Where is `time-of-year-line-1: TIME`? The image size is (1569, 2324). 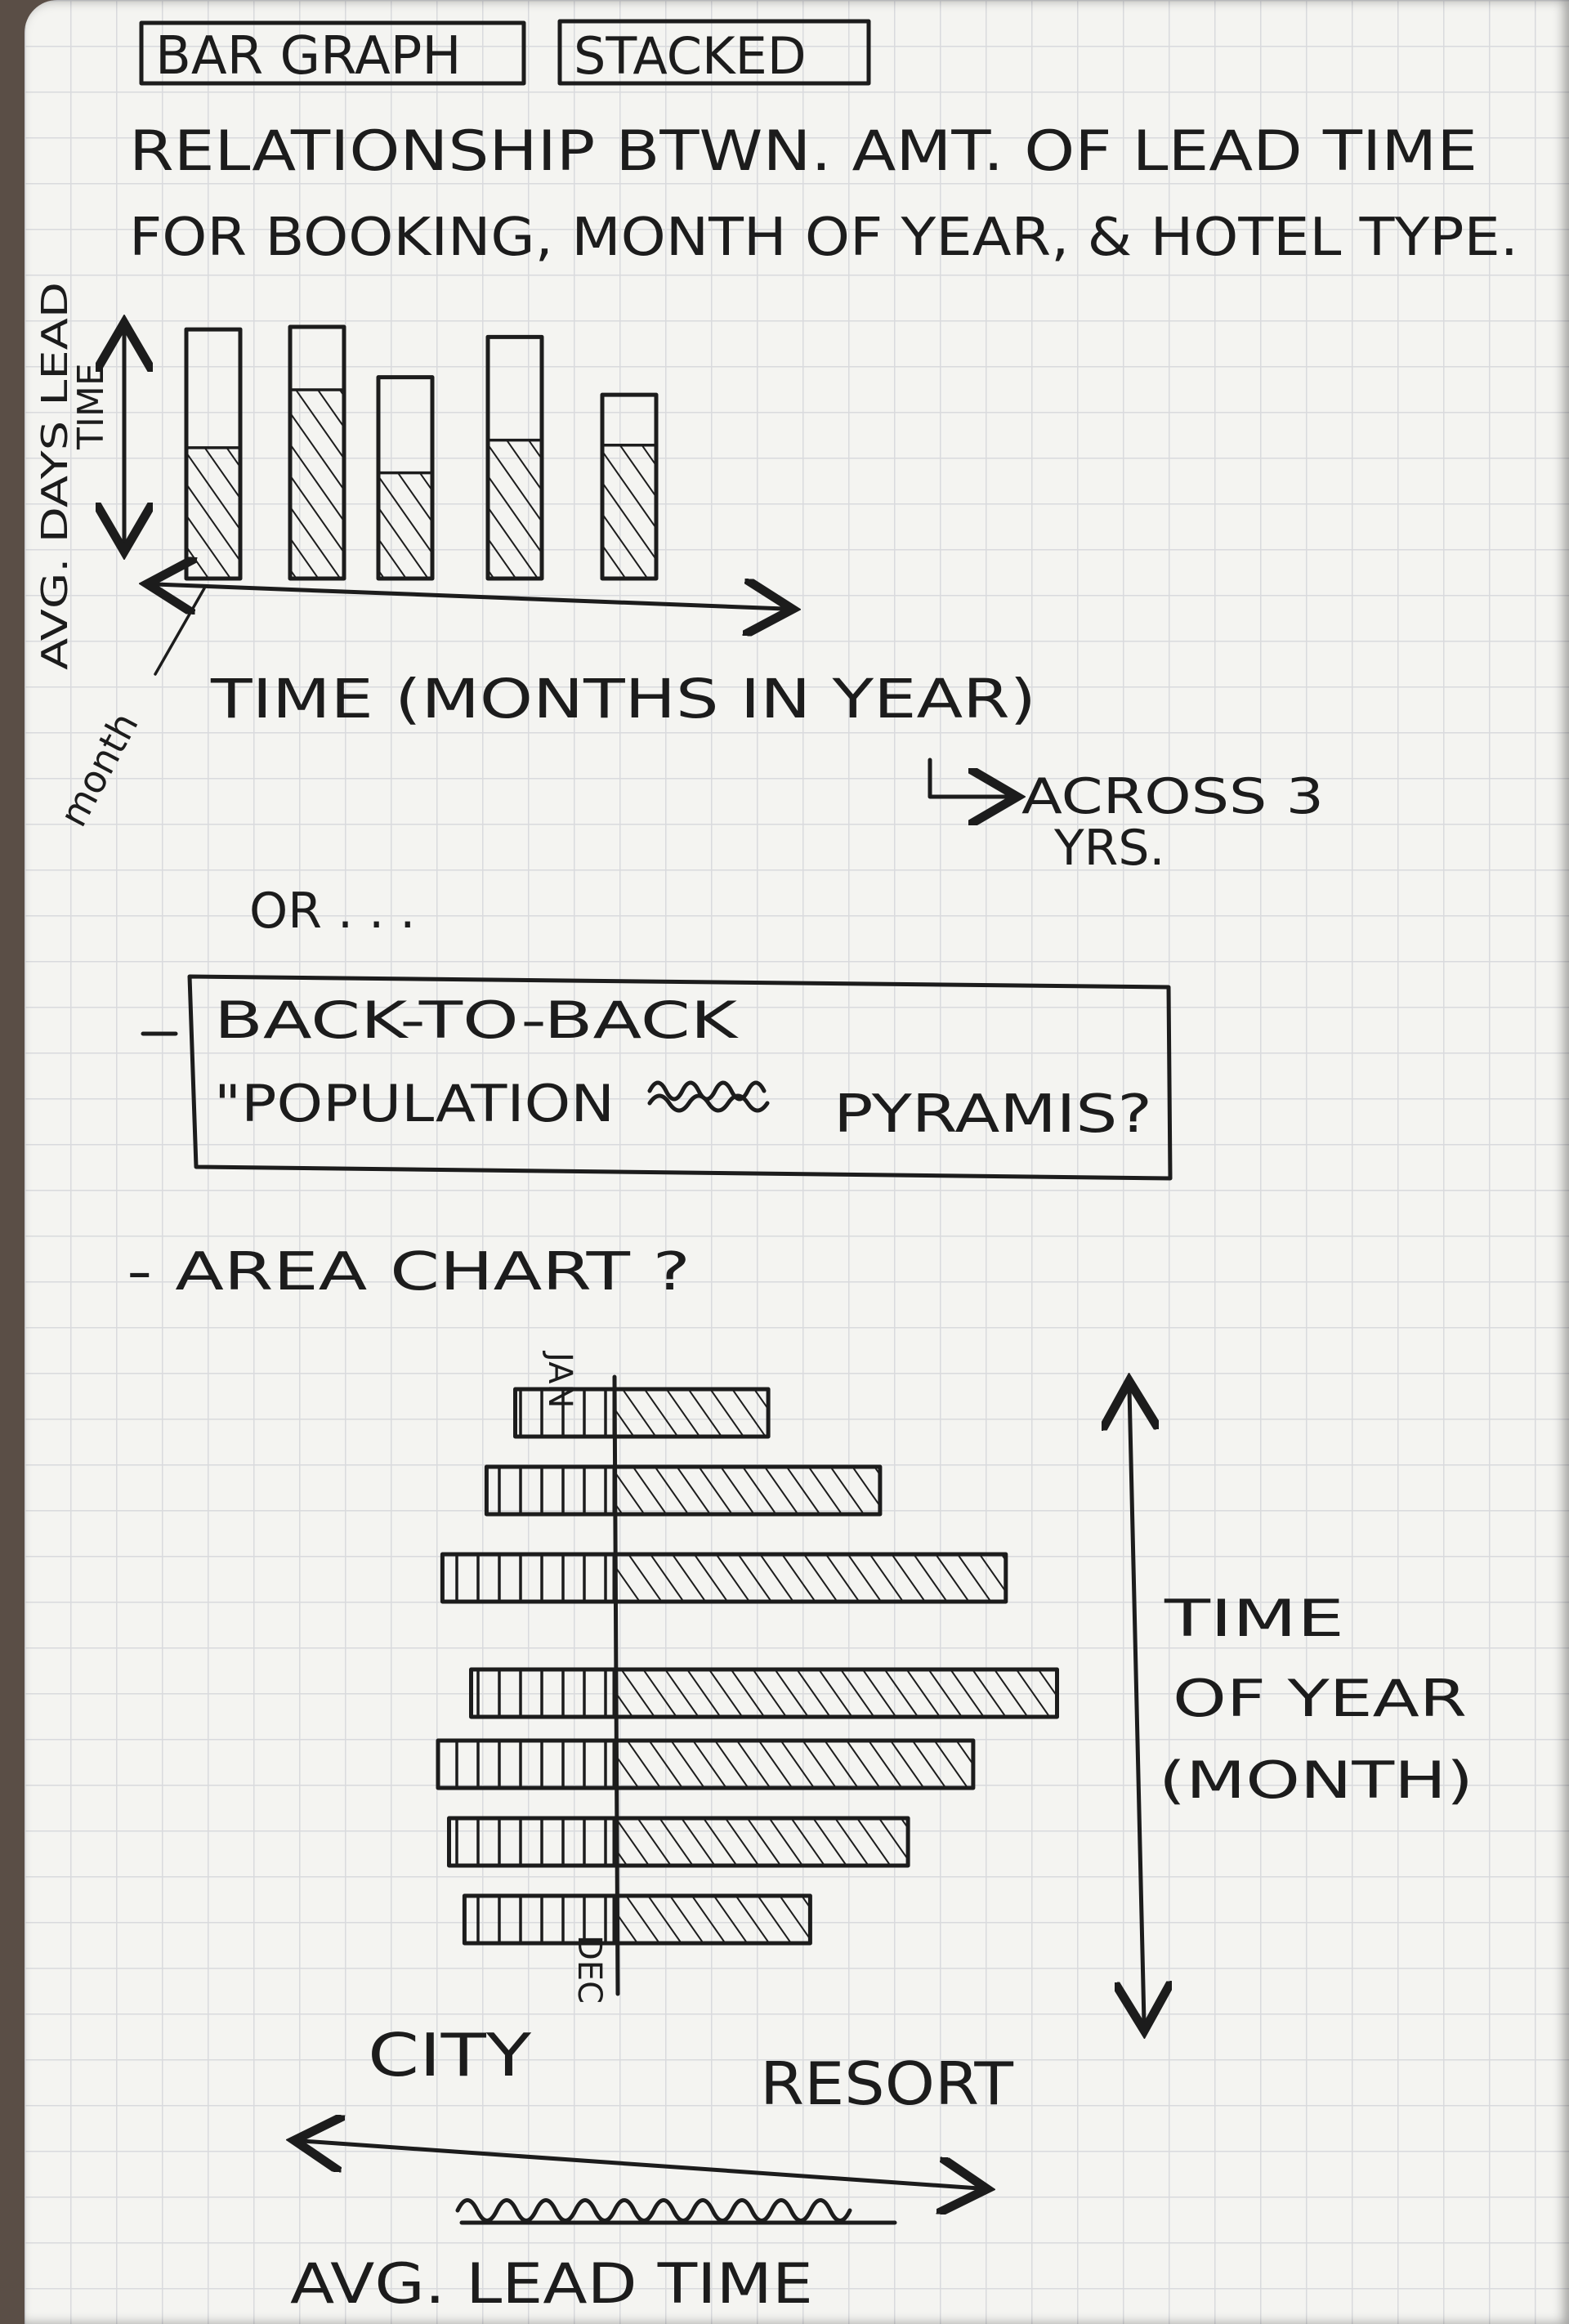 time-of-year-line-1: TIME is located at coordinates (1254, 1618).